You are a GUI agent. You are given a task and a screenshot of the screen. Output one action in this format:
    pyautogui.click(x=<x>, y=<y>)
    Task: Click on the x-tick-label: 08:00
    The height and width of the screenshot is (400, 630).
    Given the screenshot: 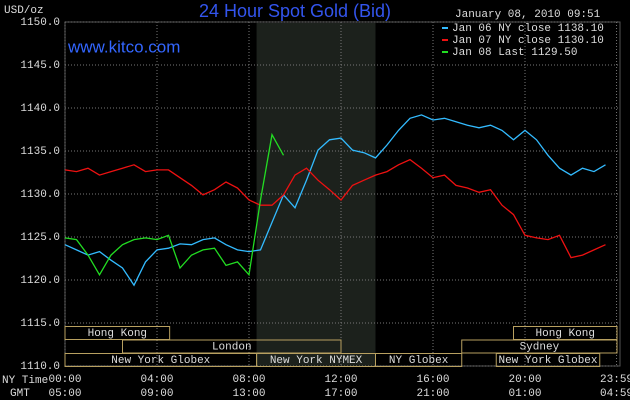 What is the action you would take?
    pyautogui.click(x=248, y=380)
    